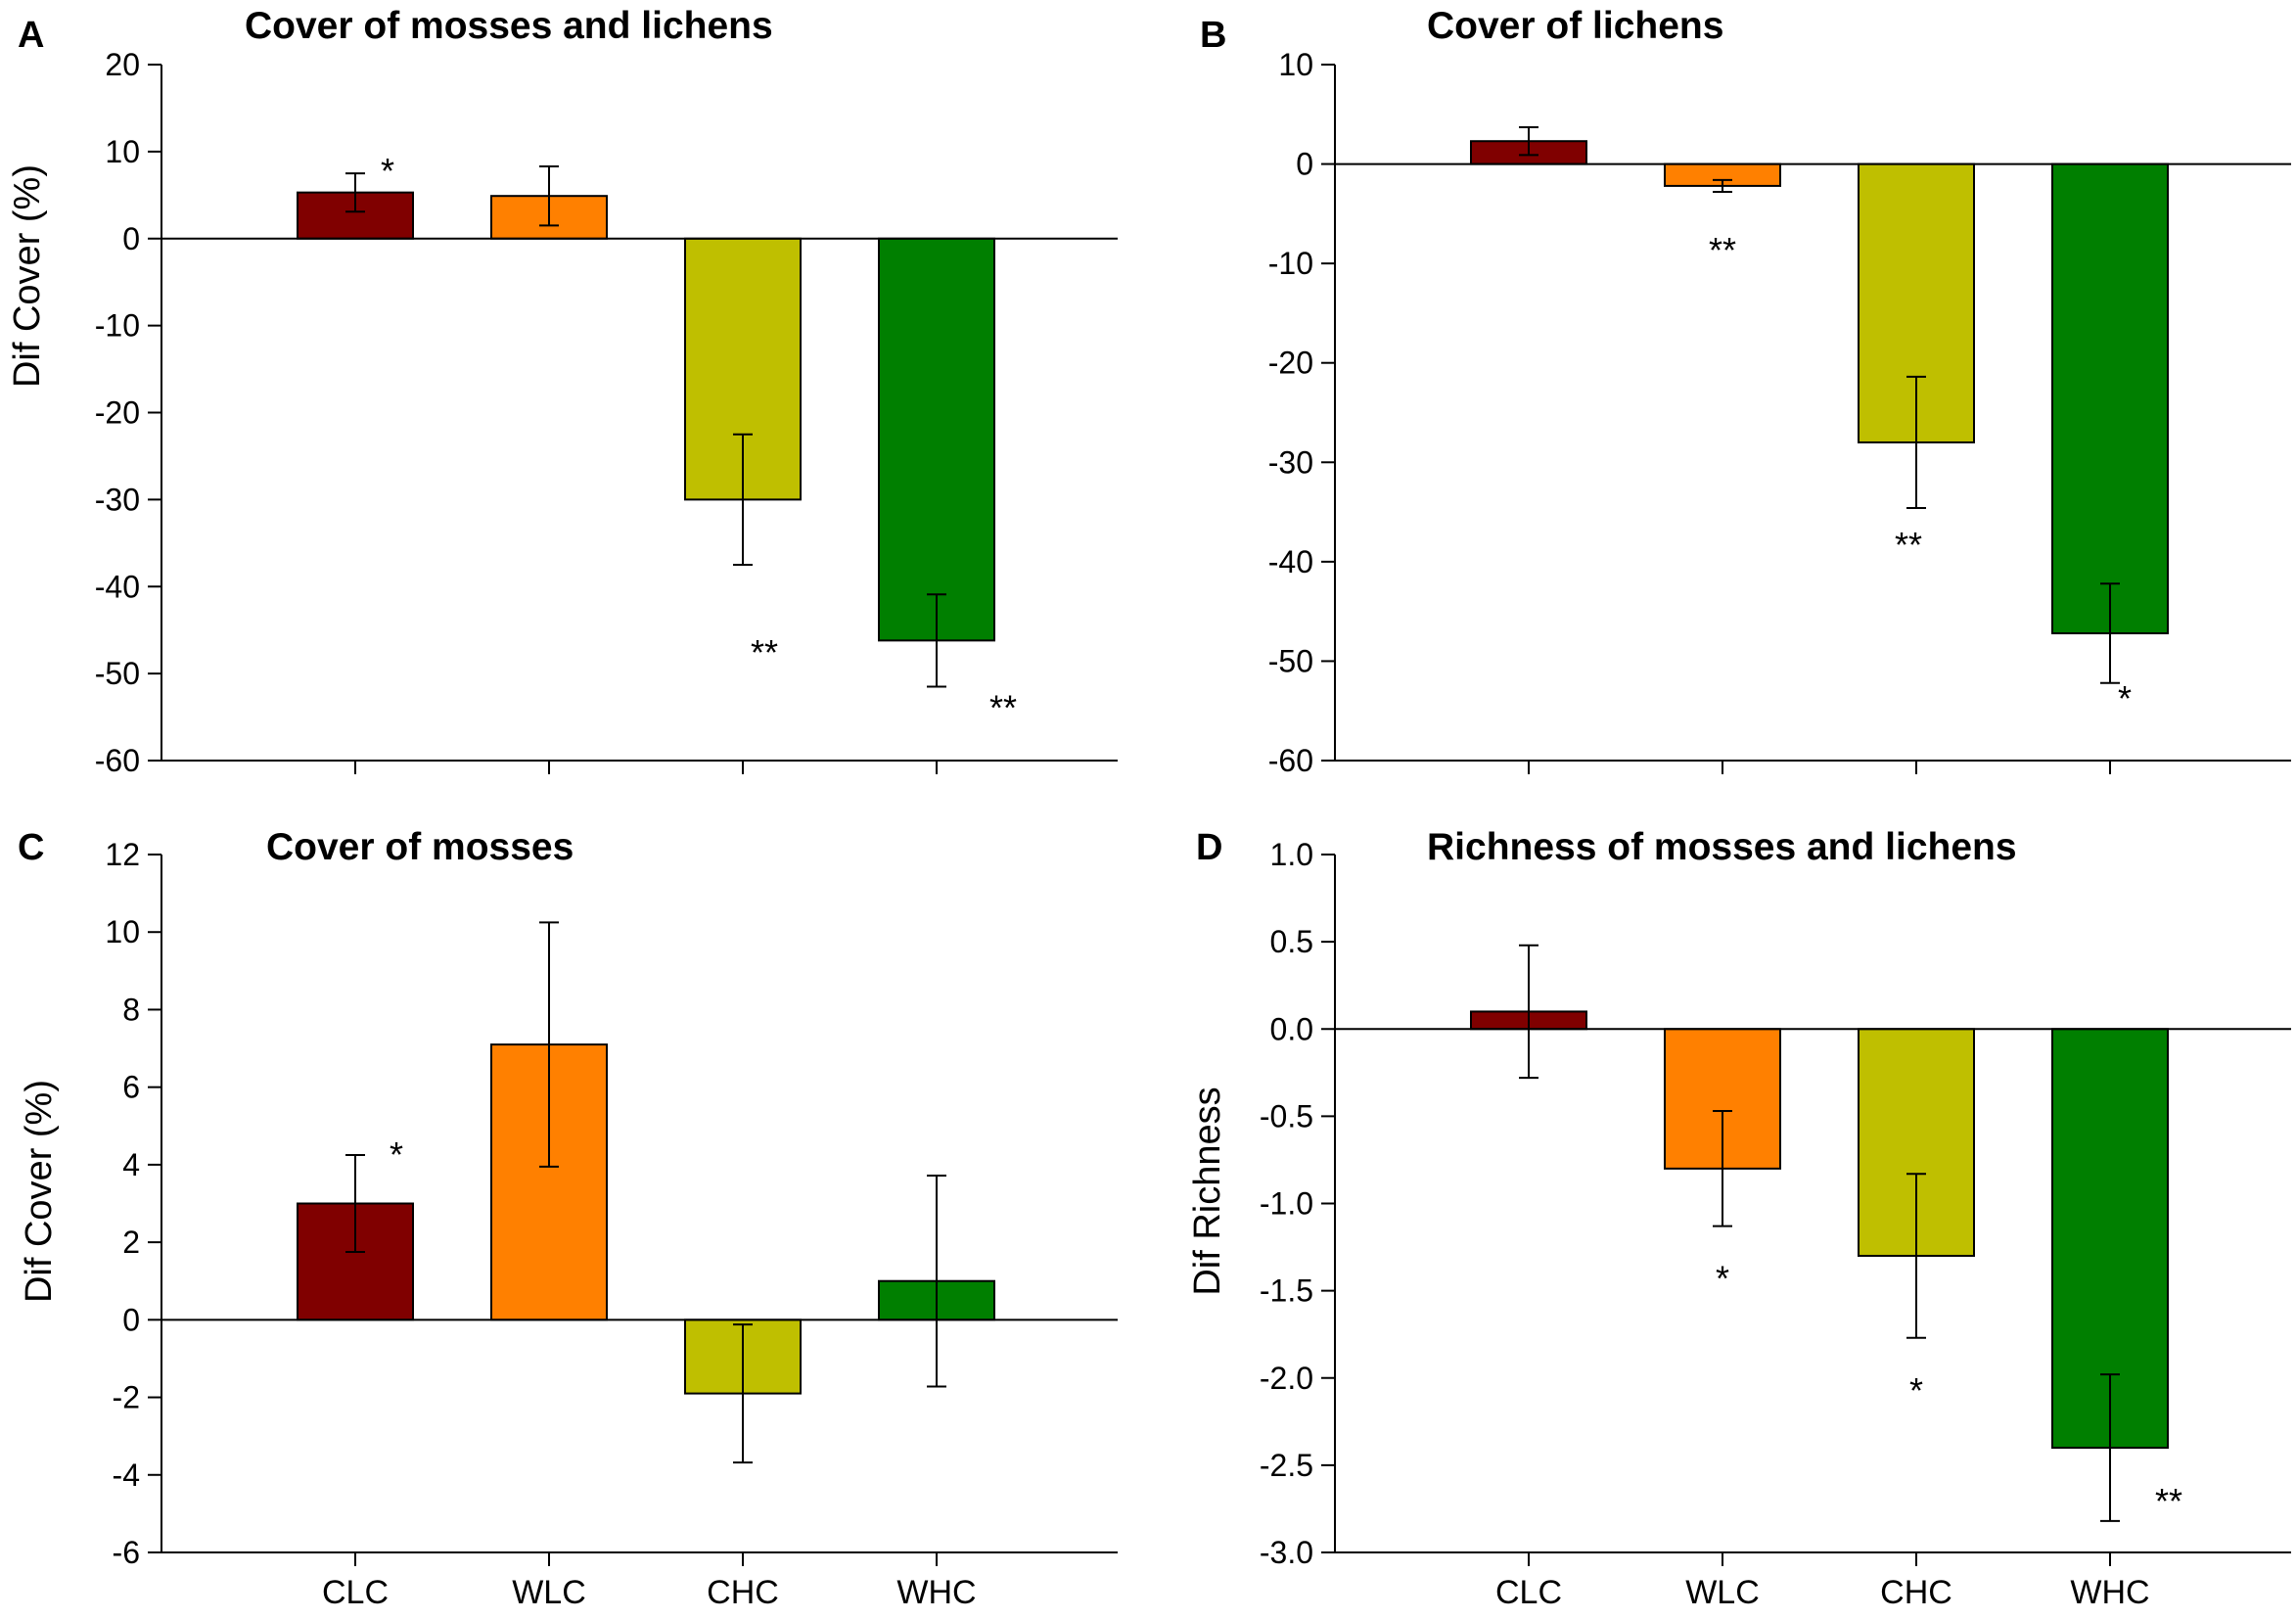  I want to click on y-tick-label: 8, so click(131, 1009).